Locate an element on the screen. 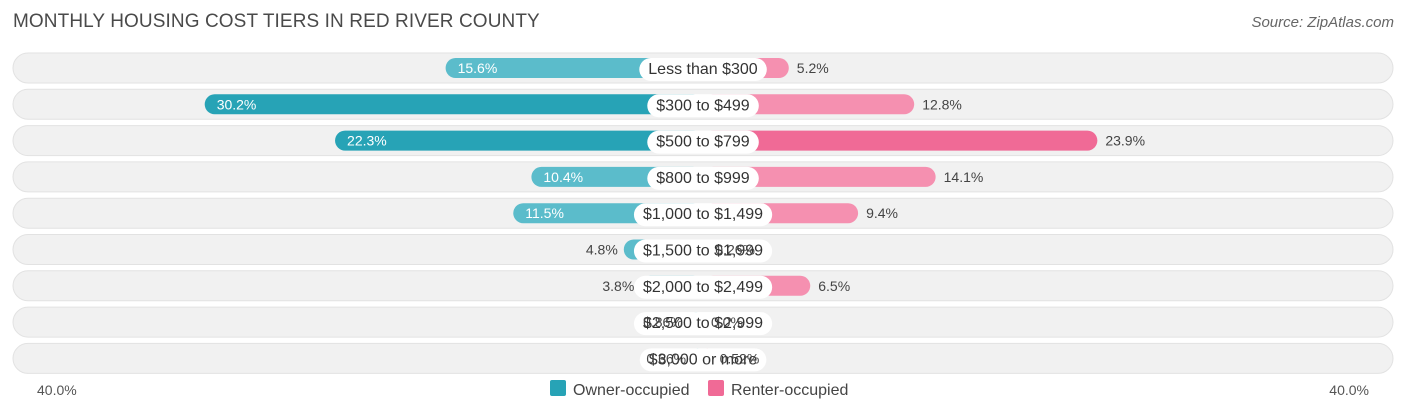 This screenshot has height=414, width=1406. value-label-owner: 0.66% is located at coordinates (666, 358).